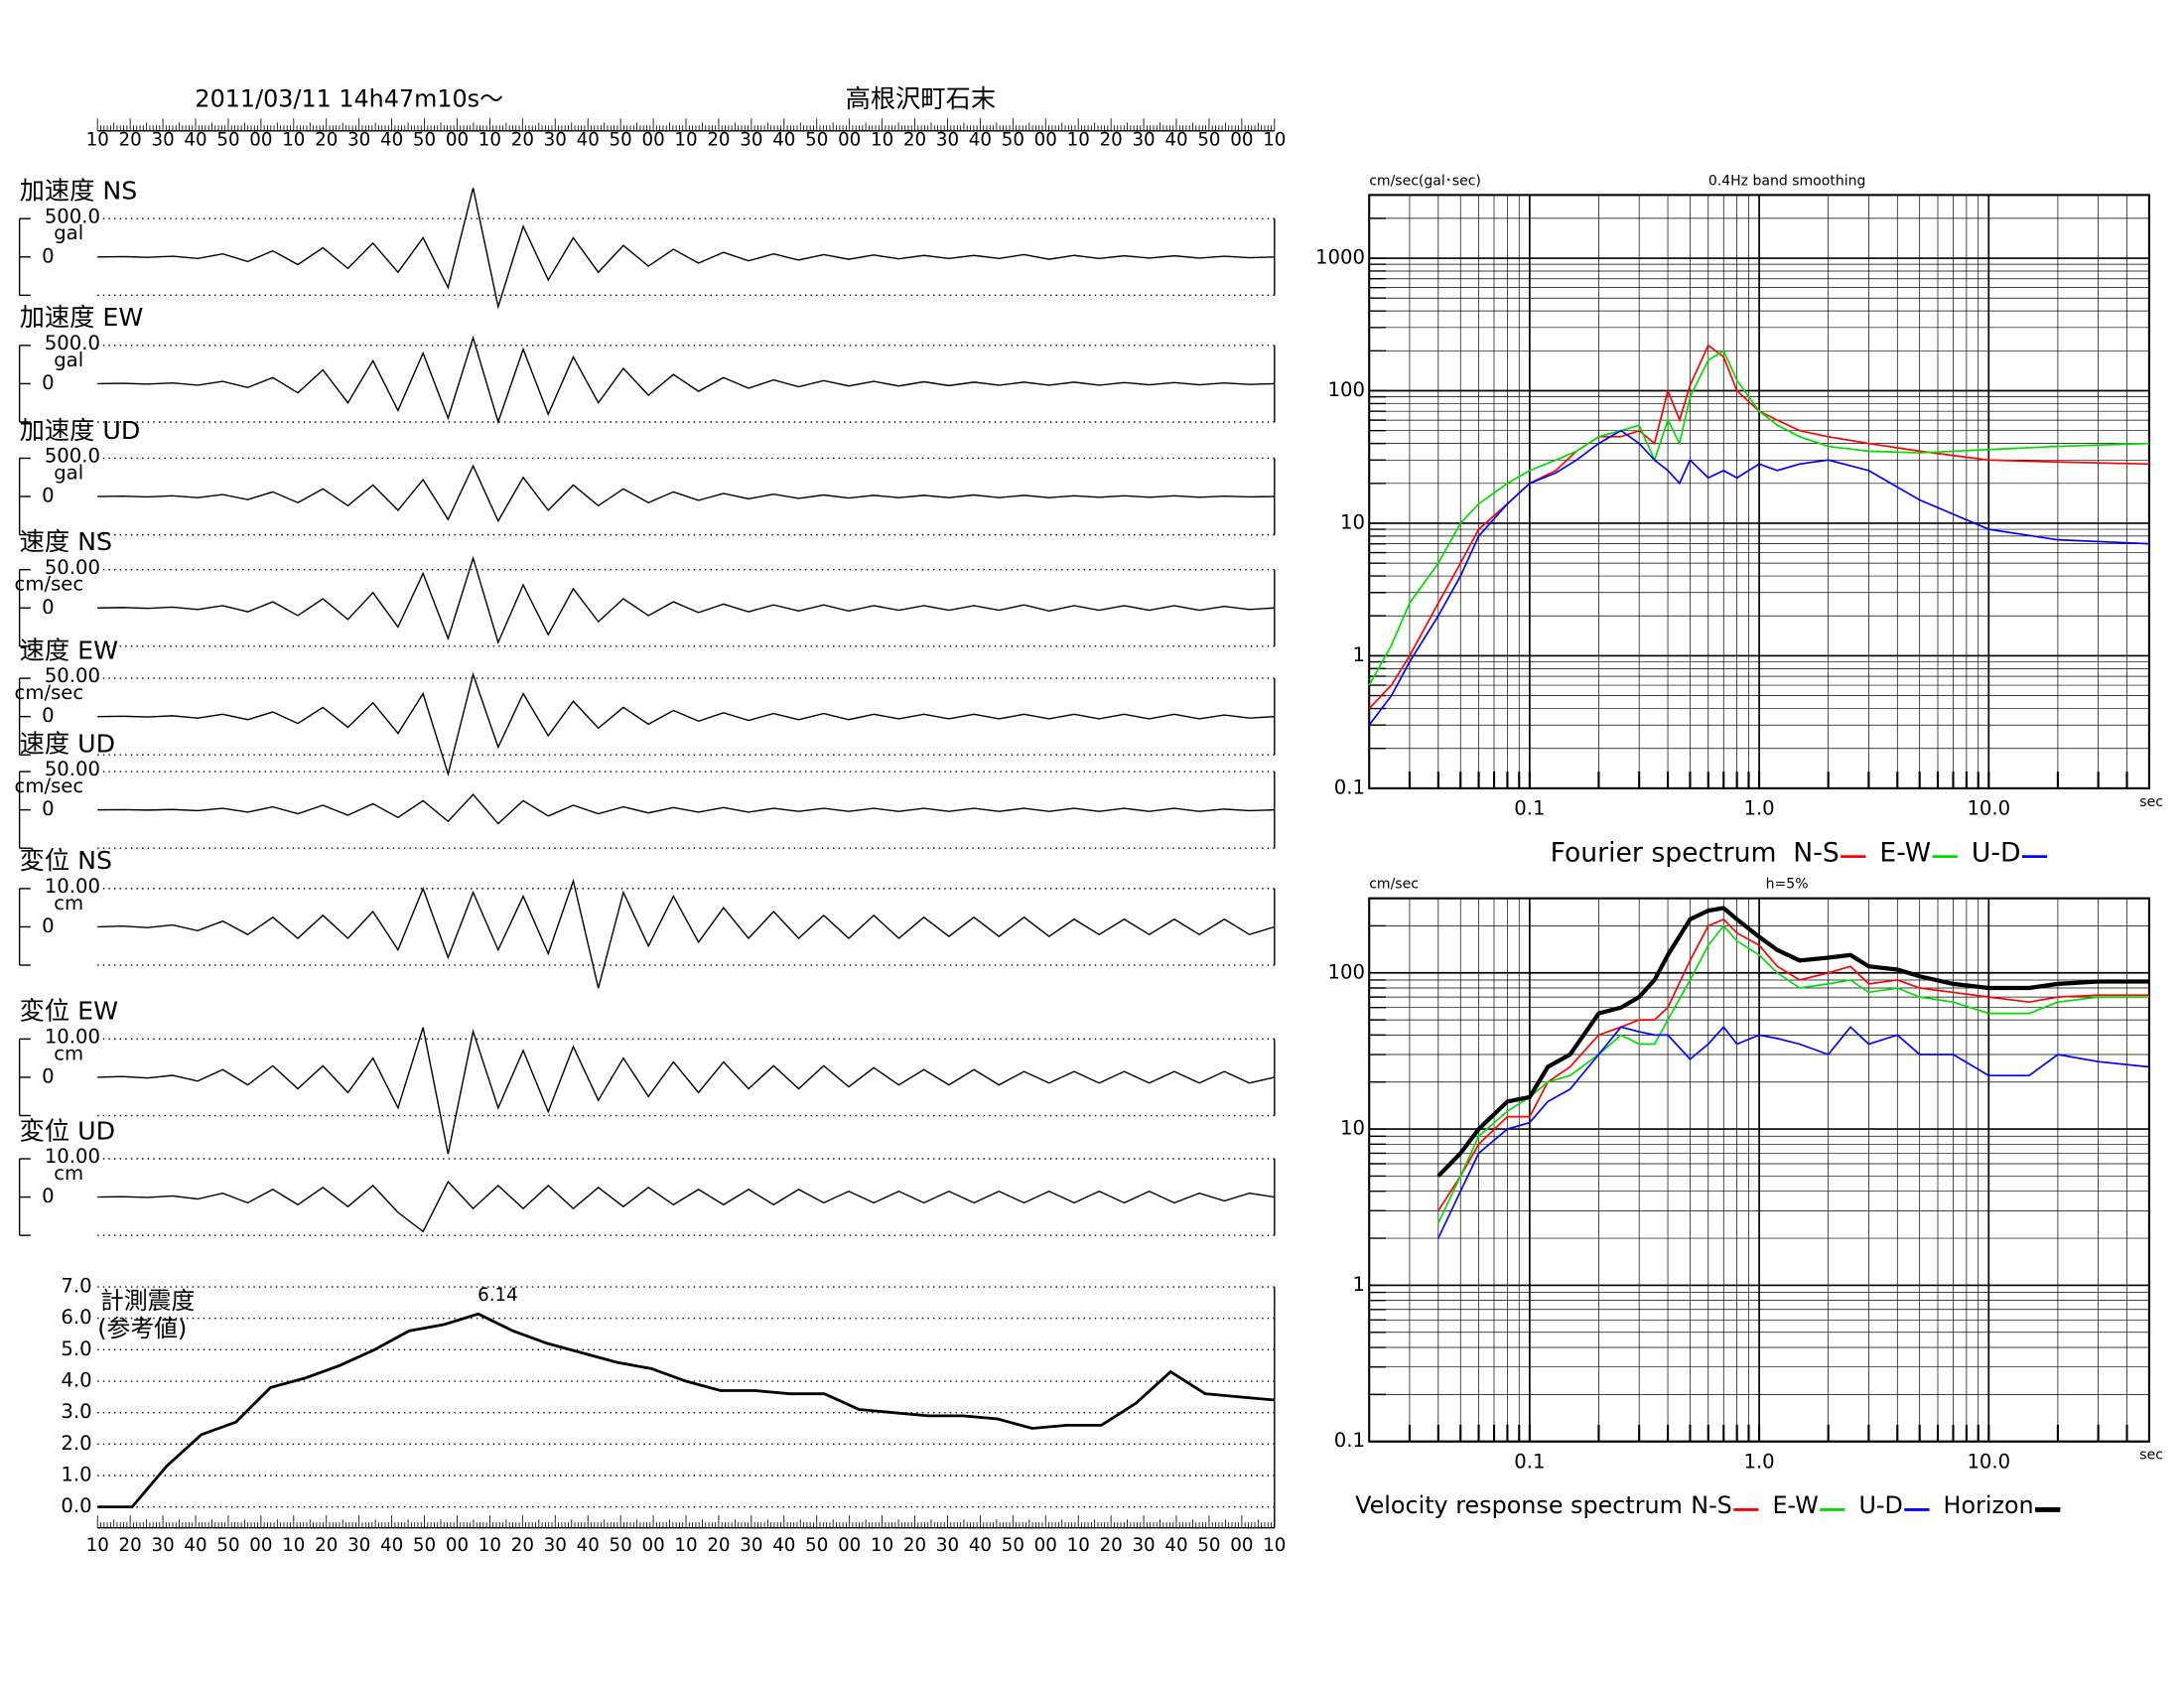 This screenshot has width=2184, height=1688. Describe the element at coordinates (72, 675) in the screenshot. I see `scale-label: 50.00` at that location.